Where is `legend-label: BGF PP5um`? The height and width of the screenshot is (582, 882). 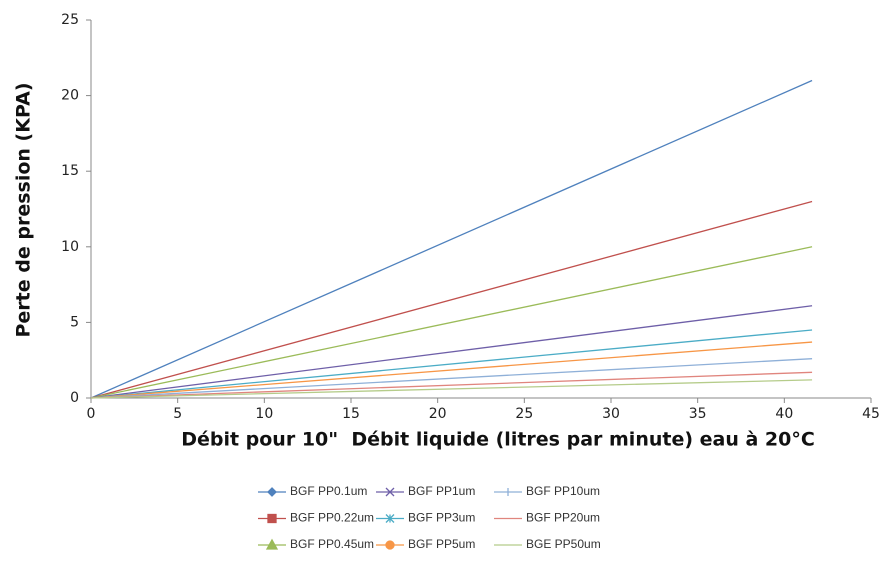 legend-label: BGF PP5um is located at coordinates (441, 544).